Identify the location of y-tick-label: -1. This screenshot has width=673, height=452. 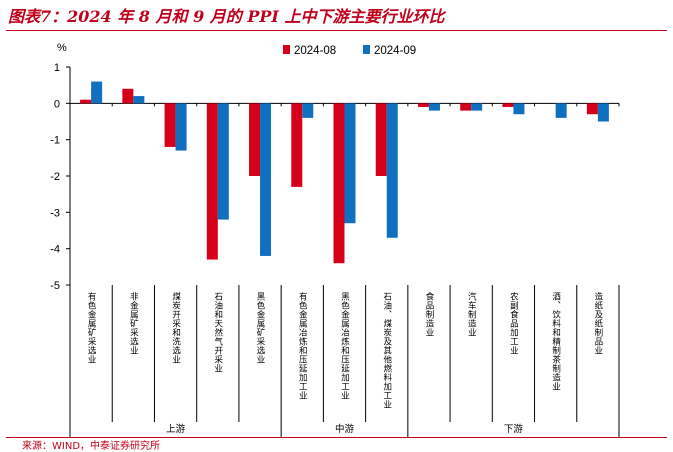
(55, 141).